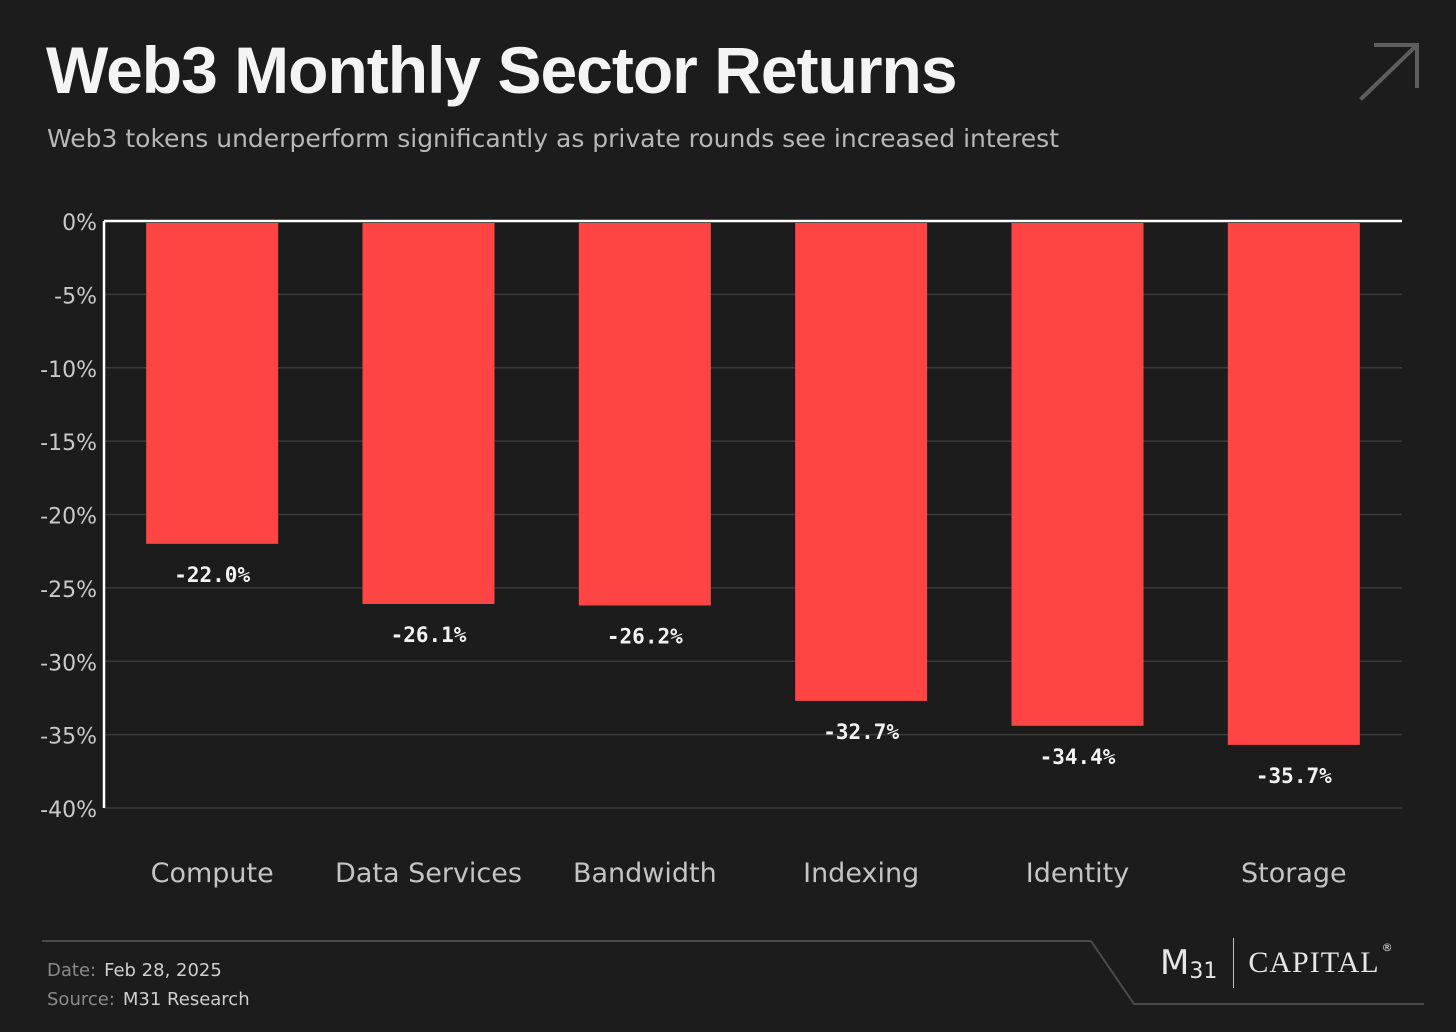  What do you see at coordinates (1294, 873) in the screenshot?
I see `x-tick-label: Storage` at bounding box center [1294, 873].